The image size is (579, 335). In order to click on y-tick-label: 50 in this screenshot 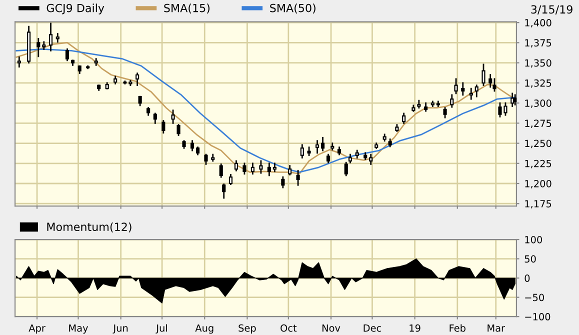, I will do `click(530, 259)`.